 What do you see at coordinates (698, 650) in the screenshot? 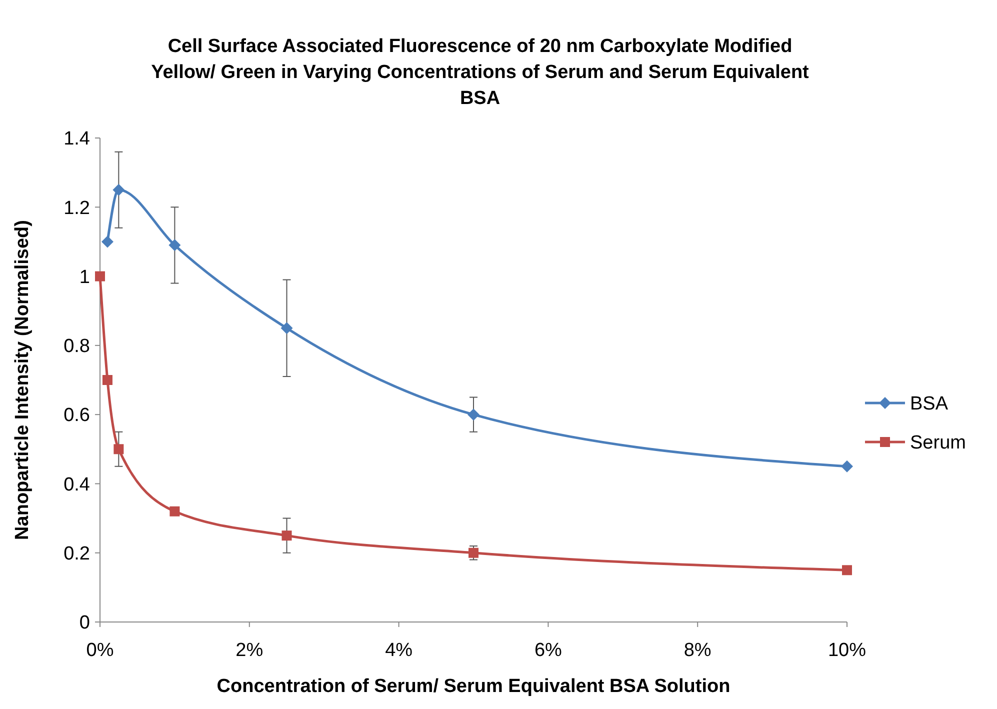
I see `x-tick-label: 8%` at bounding box center [698, 650].